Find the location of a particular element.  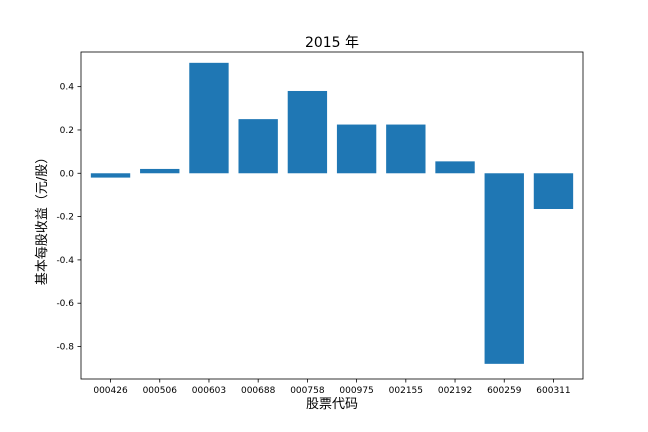

x-tick-label: 600311 is located at coordinates (553, 391).